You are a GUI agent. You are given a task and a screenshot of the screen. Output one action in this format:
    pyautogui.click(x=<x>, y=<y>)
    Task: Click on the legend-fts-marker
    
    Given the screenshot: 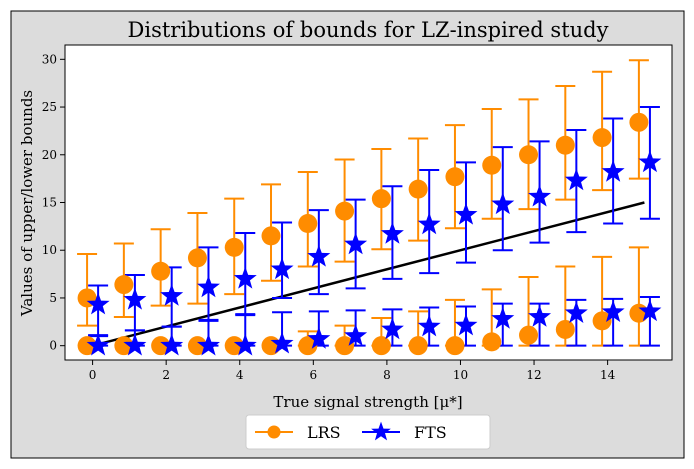 What is the action you would take?
    pyautogui.click(x=381, y=431)
    